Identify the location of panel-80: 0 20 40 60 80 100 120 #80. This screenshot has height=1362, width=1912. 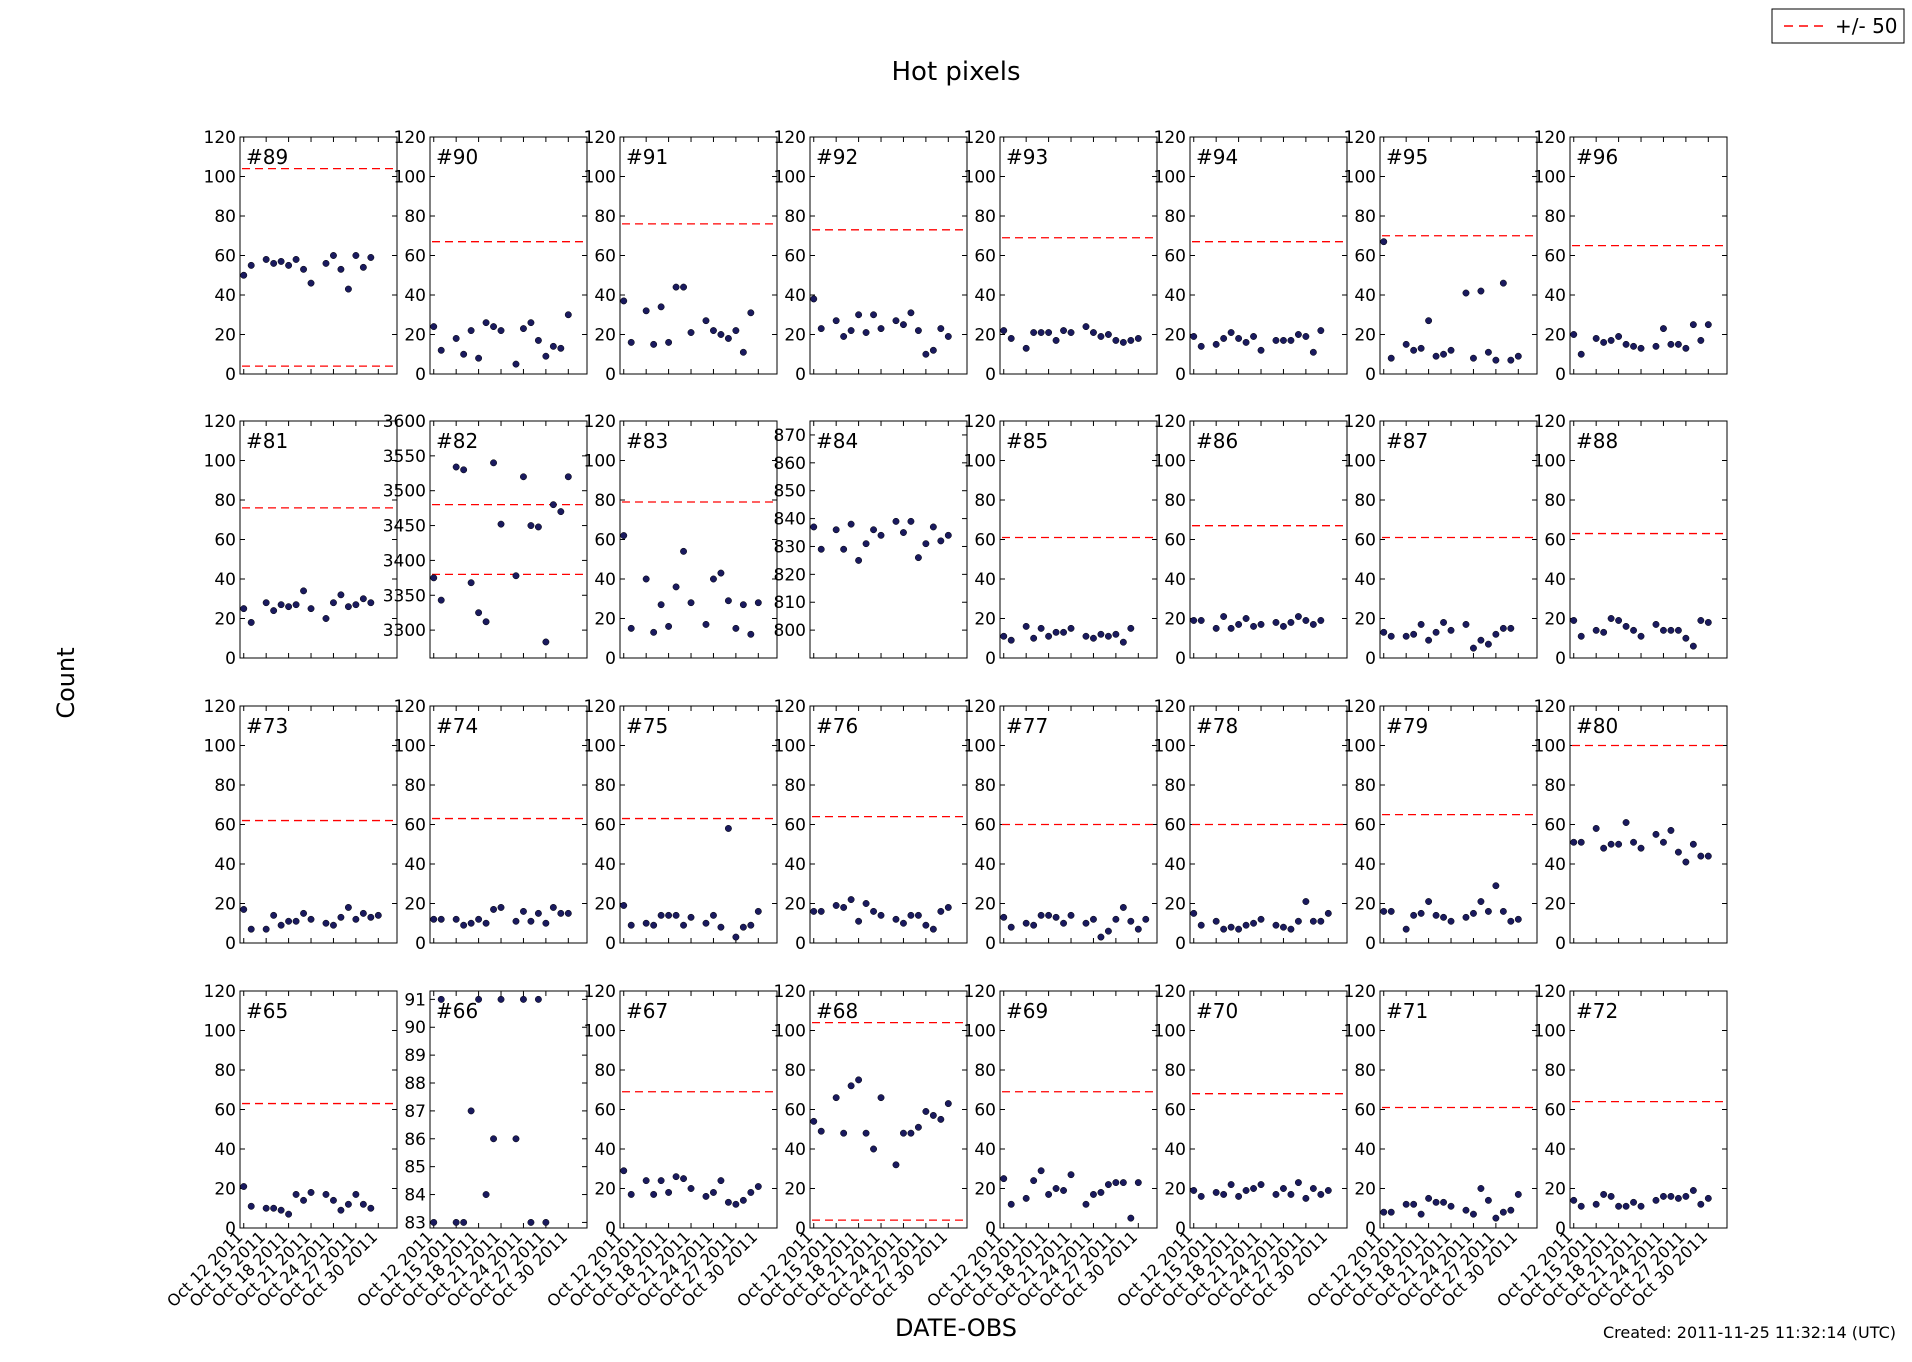
(1631, 825).